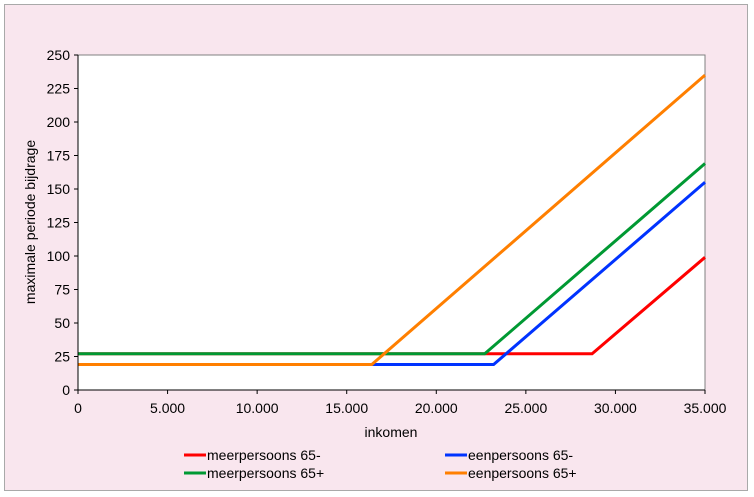  Describe the element at coordinates (346, 408) in the screenshot. I see `x-tick-label: 15.000` at that location.